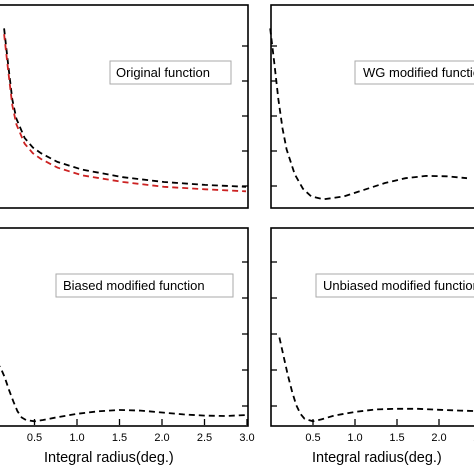 Image resolution: width=474 pixels, height=474 pixels. I want to click on annotation-text: Original function, so click(163, 72).